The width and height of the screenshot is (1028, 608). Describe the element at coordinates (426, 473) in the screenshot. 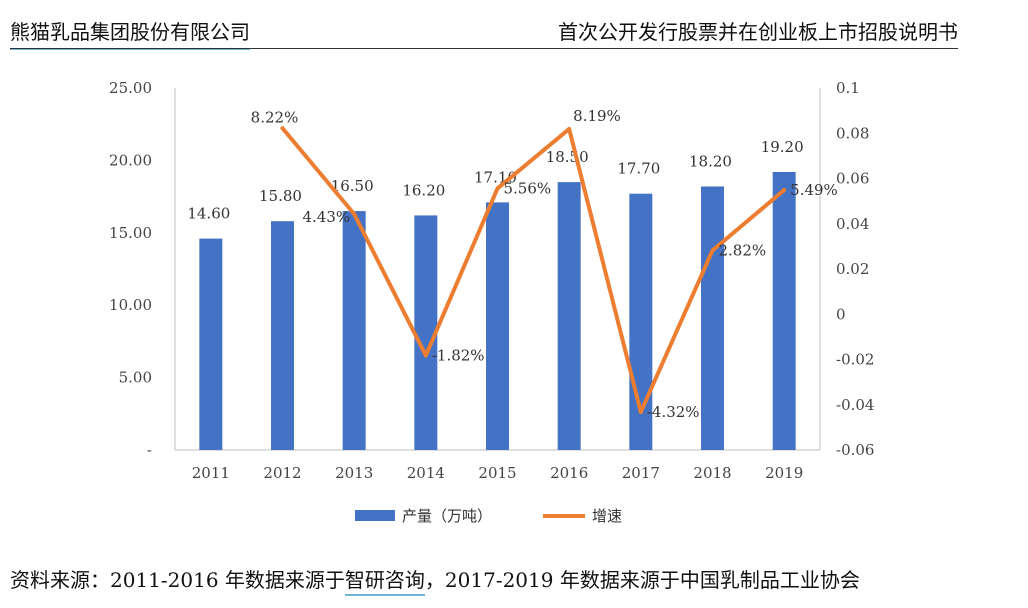

I see `x-tick-label: 2014` at that location.